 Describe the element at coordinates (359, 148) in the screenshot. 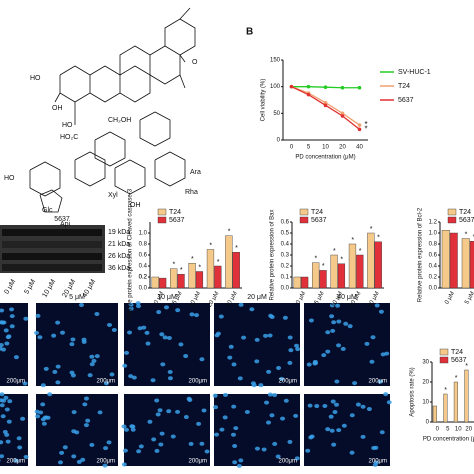

I see `x-tick-label: 40` at that location.